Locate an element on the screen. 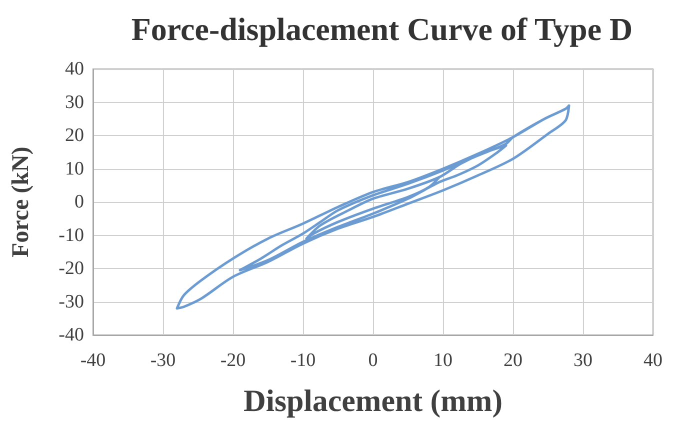 This screenshot has height=423, width=681. x-axis-title: Displacement (mm) is located at coordinates (373, 400).